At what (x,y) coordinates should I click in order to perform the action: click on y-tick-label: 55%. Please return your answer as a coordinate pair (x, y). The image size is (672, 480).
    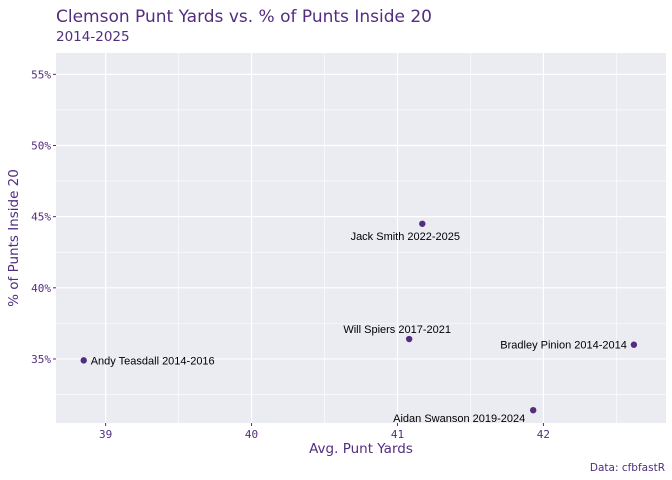
    Looking at the image, I should click on (41, 74).